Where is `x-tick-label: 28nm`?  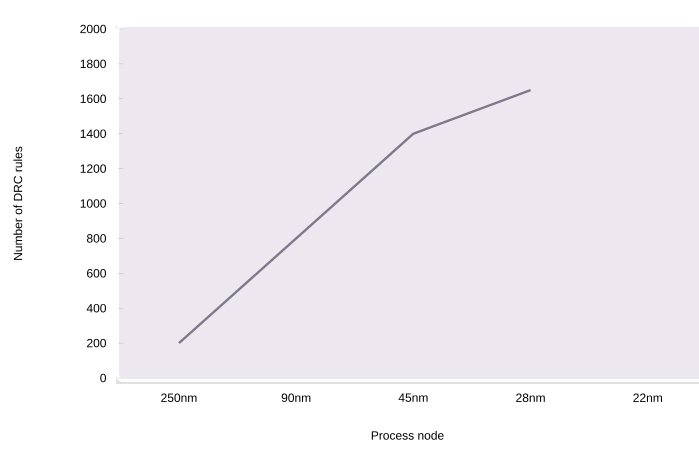
x-tick-label: 28nm is located at coordinates (530, 398).